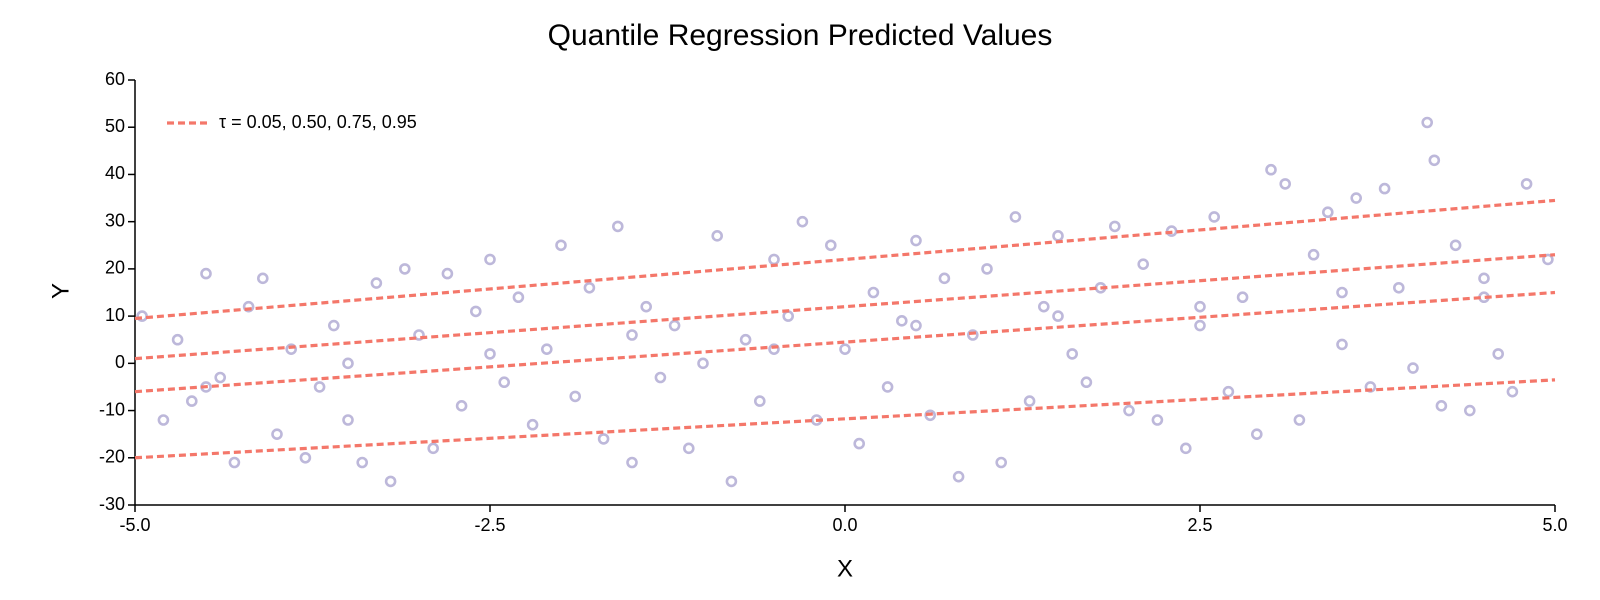  What do you see at coordinates (115, 173) in the screenshot?
I see `y-tick-label: 40` at bounding box center [115, 173].